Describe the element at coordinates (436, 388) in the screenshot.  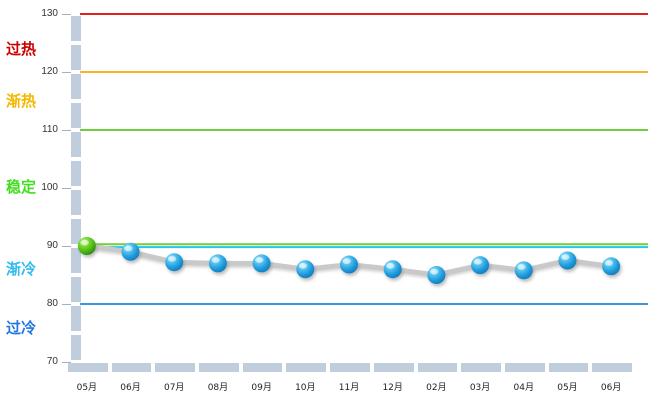
I see `x-axis-tick-label: 02月` at that location.